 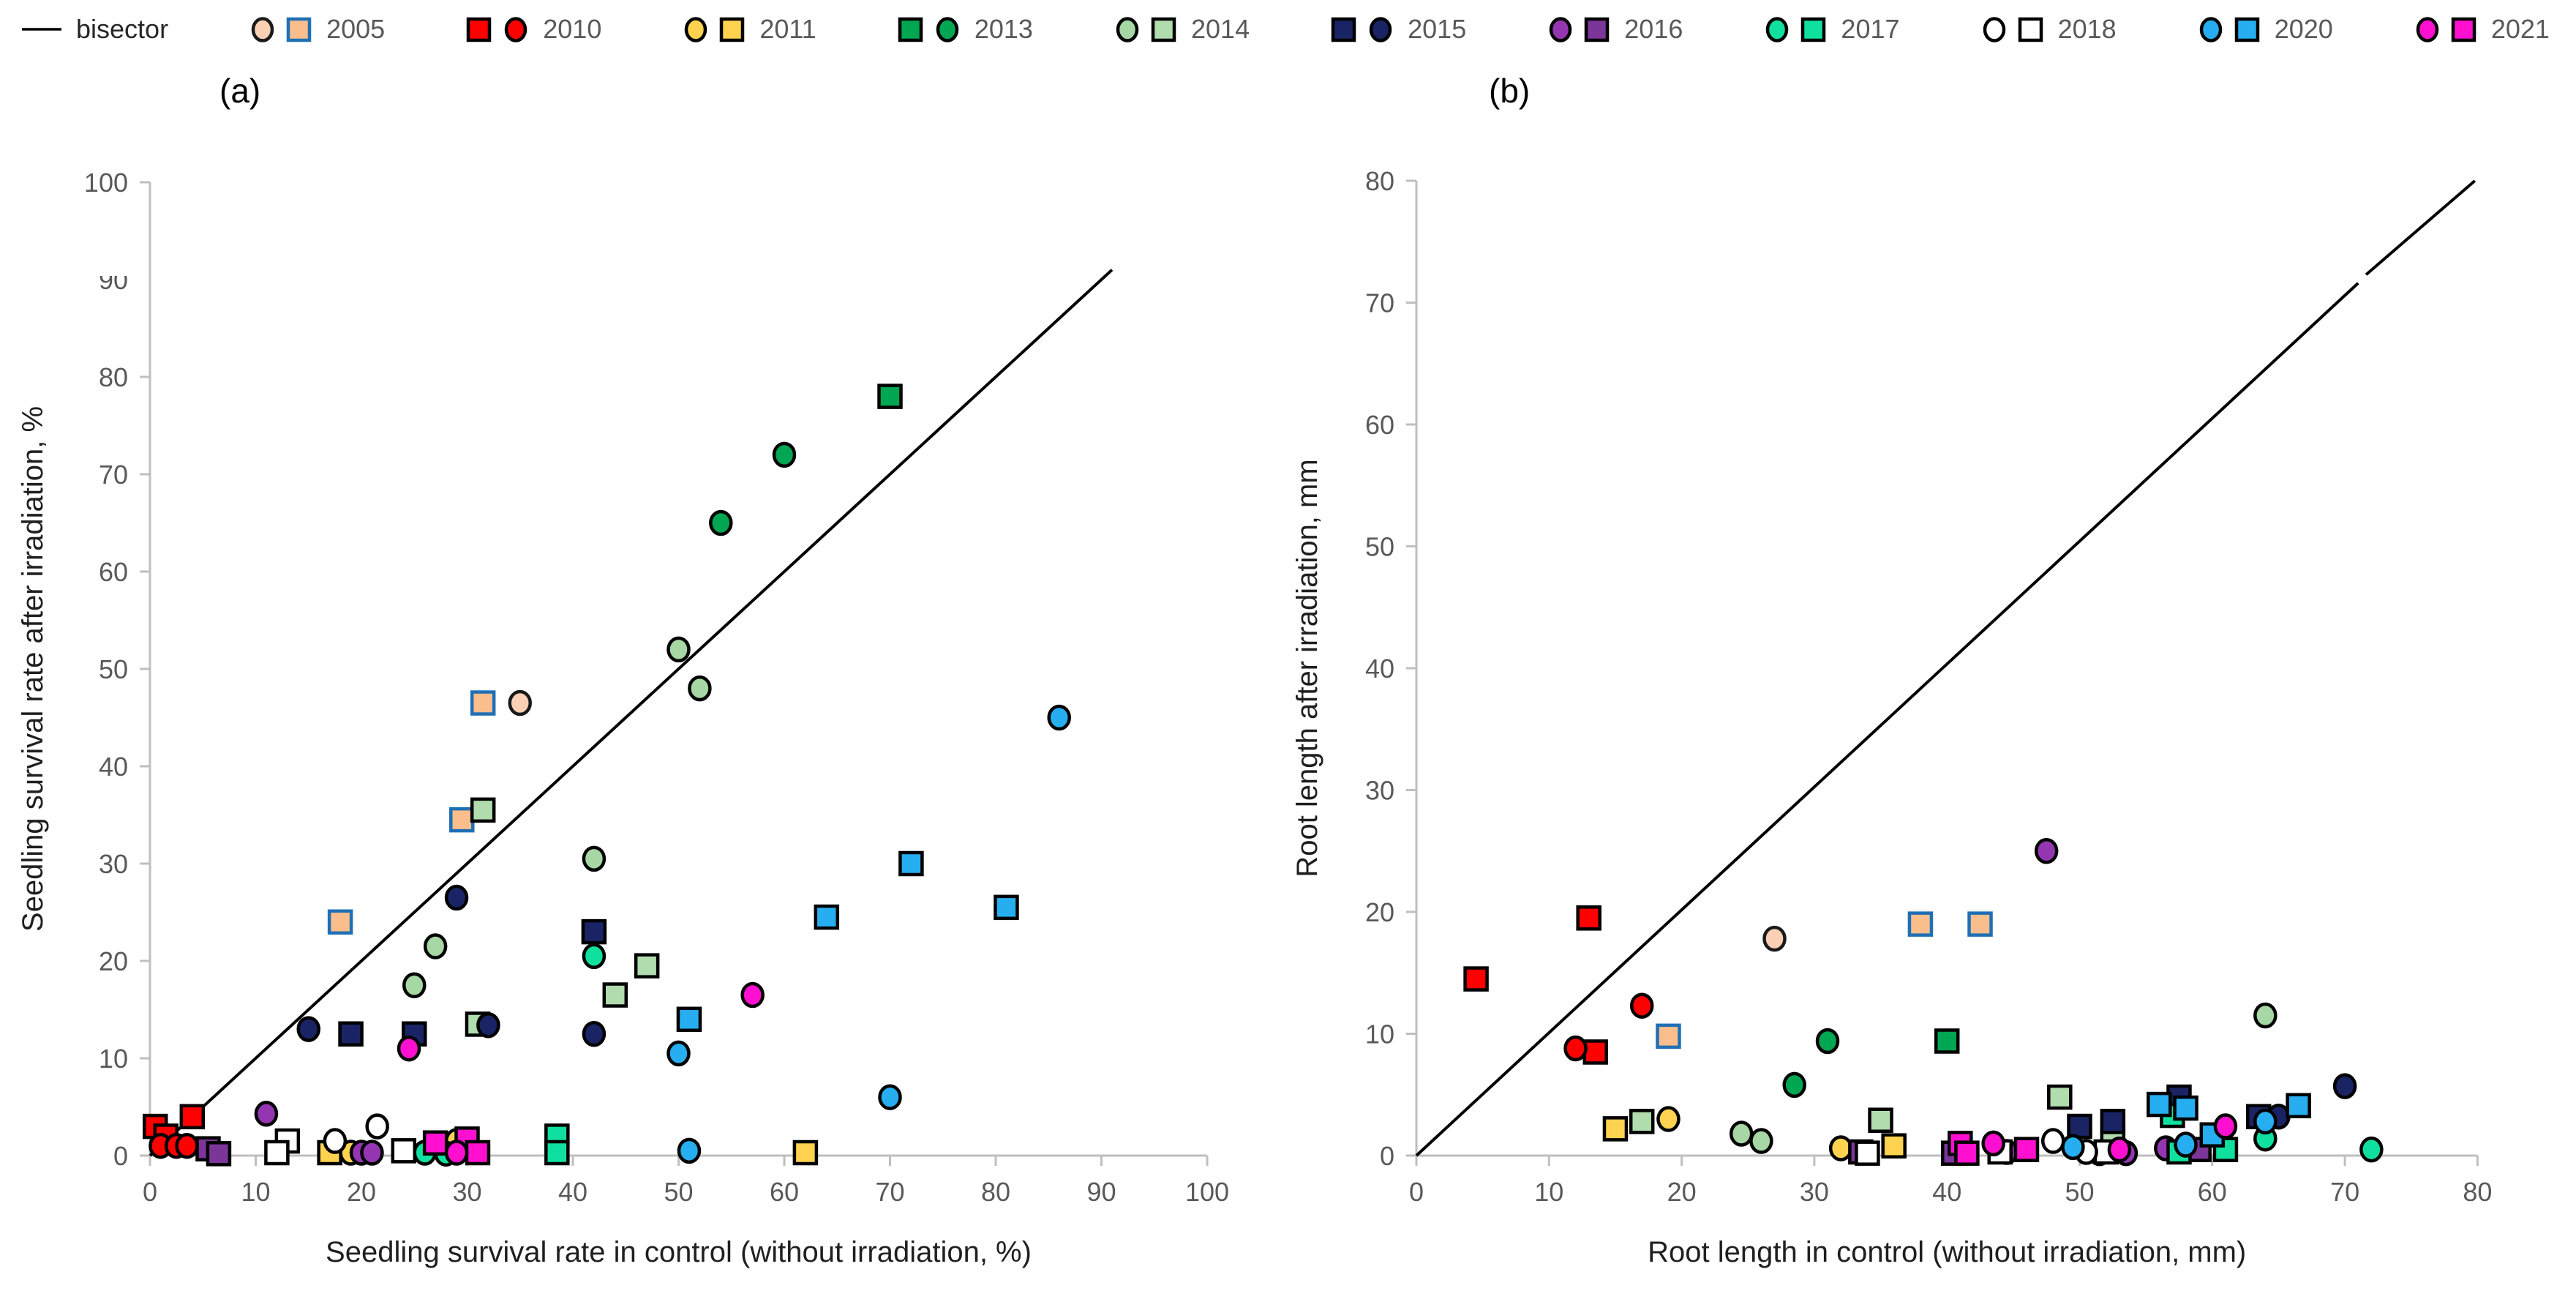 I want to click on x-tick-label: 40, so click(x=572, y=1192).